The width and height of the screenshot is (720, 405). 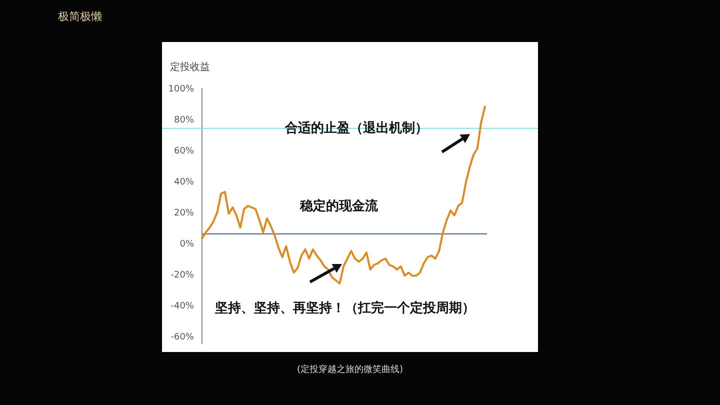 I want to click on y-tick-label: -40%, so click(x=182, y=307).